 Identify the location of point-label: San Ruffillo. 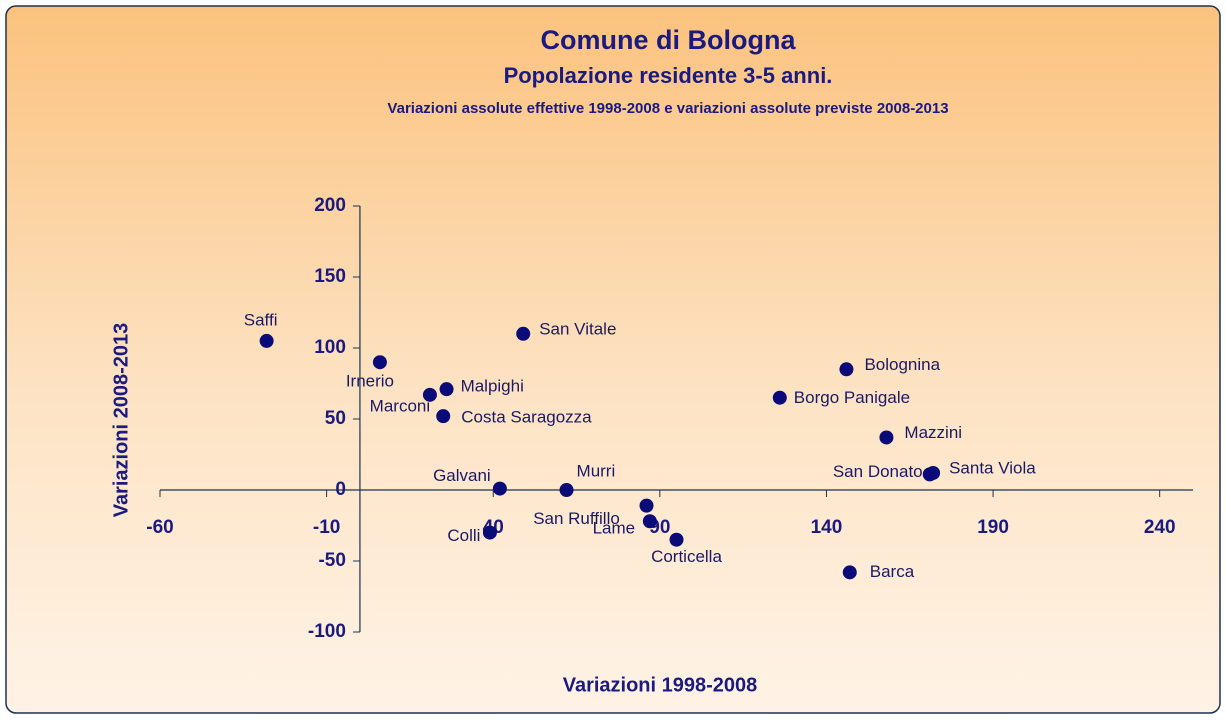
(576, 518).